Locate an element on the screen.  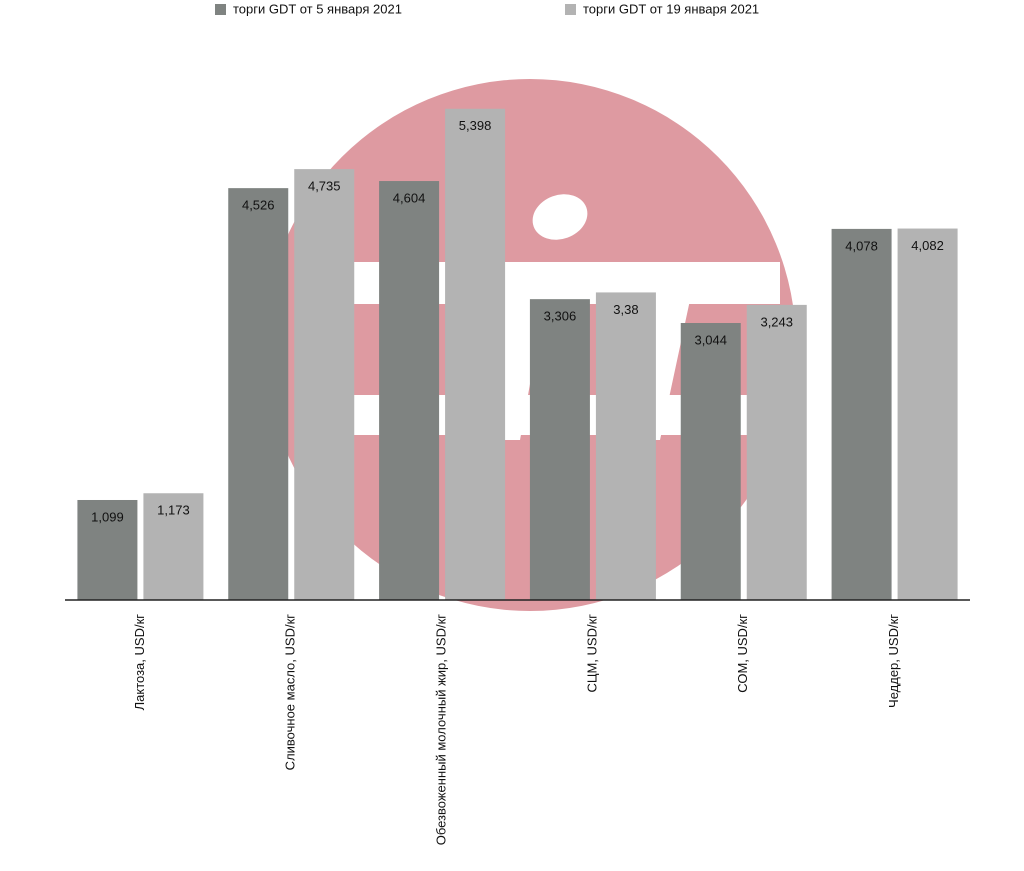
legend-label: торги GDT от 19 января 2021 is located at coordinates (671, 8).